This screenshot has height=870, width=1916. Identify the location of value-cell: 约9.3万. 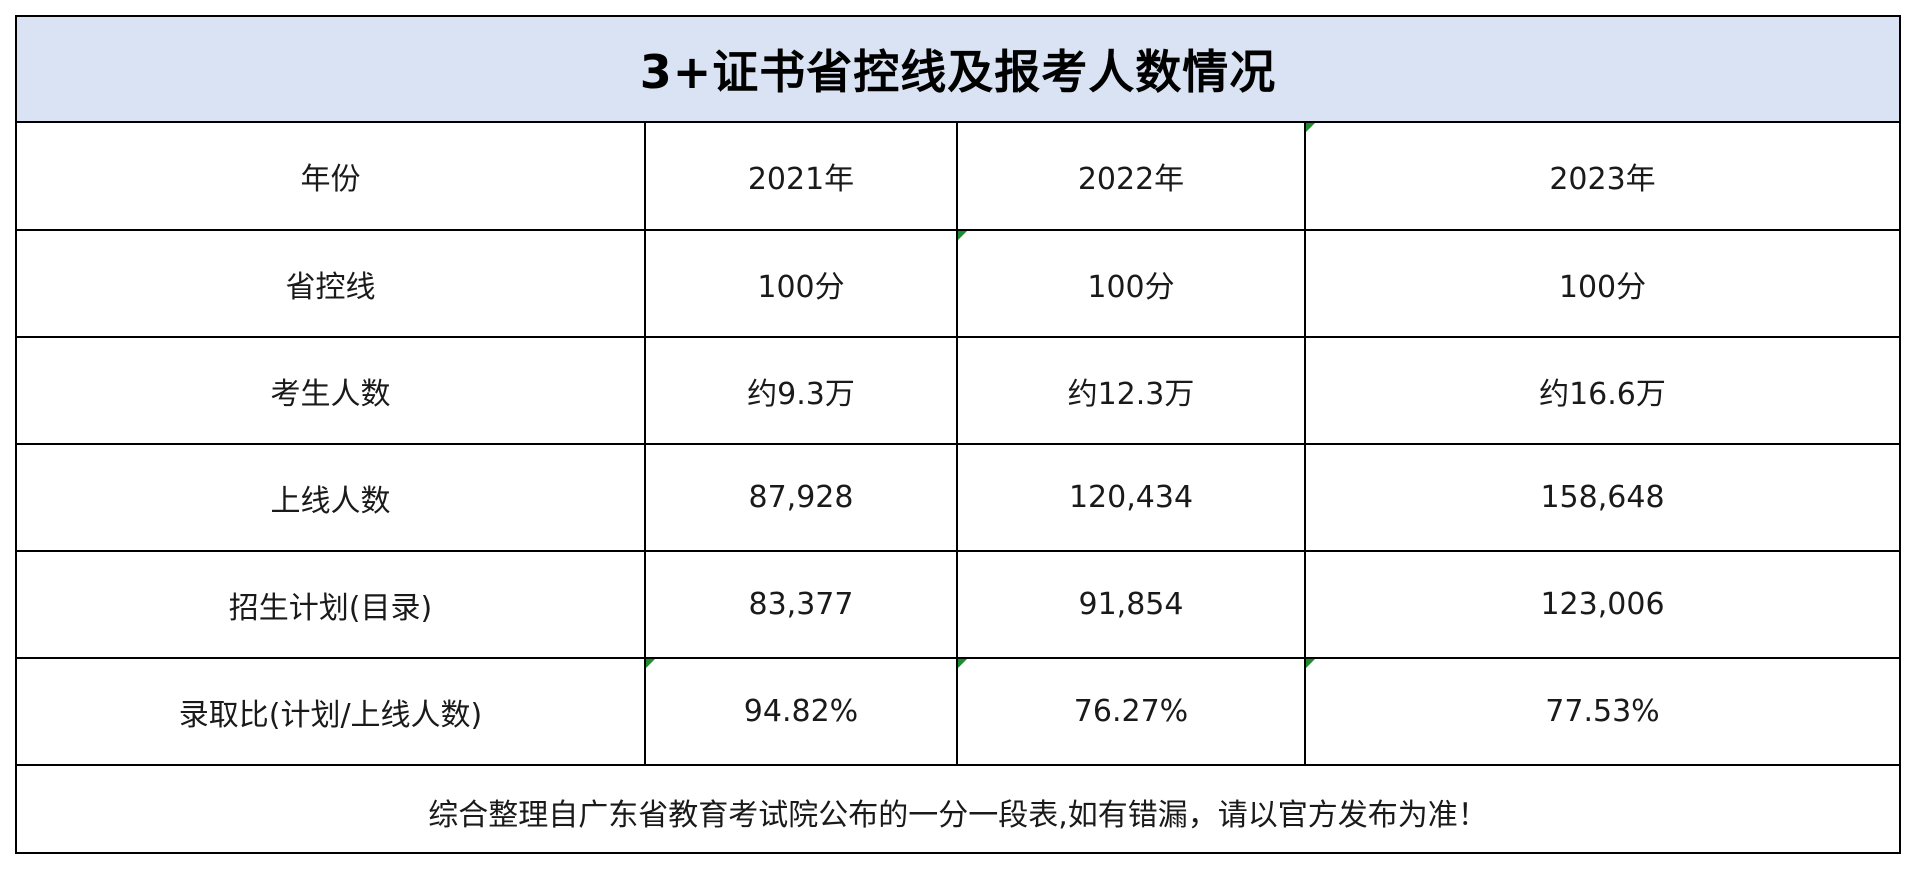
(801, 391).